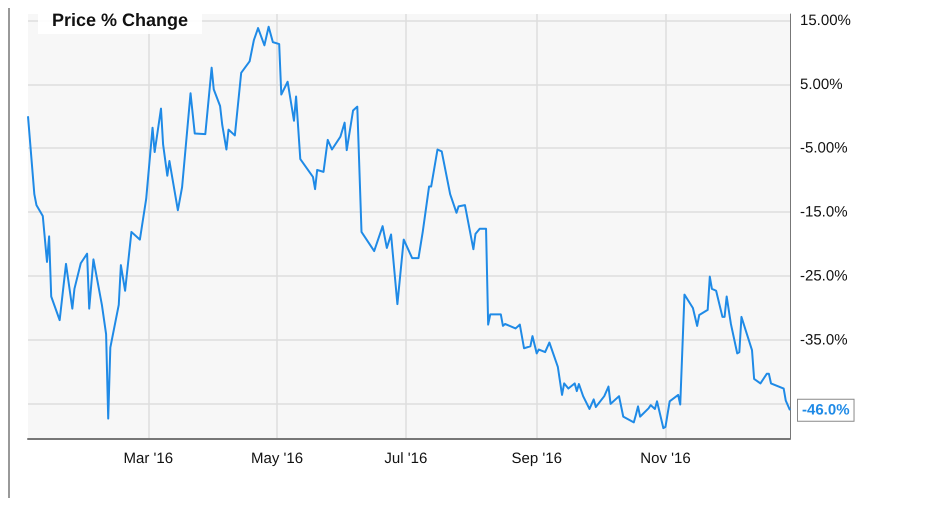 The height and width of the screenshot is (506, 931). Describe the element at coordinates (537, 458) in the screenshot. I see `x-tick-label: Sep '16` at that location.